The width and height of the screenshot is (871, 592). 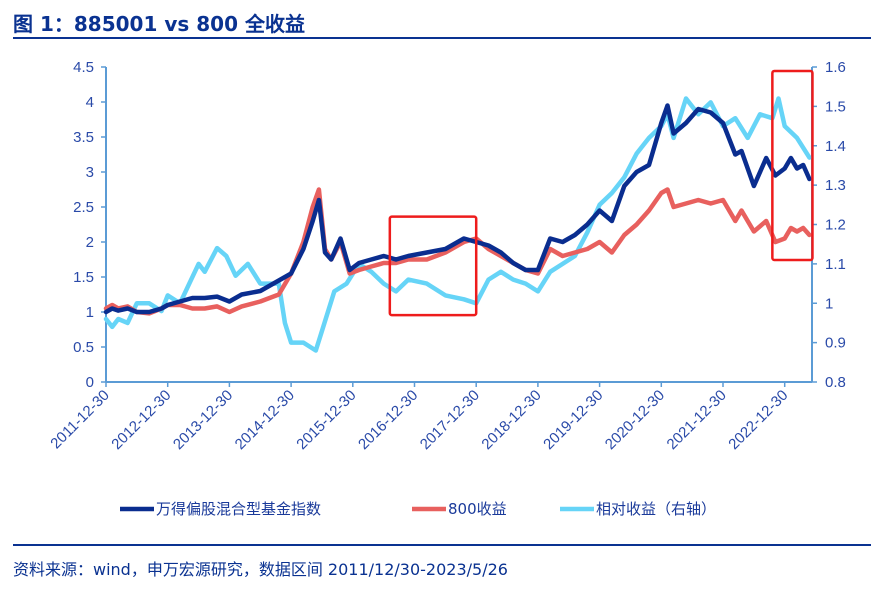 What do you see at coordinates (238, 509) in the screenshot?
I see `legend-label-1: 万得偏股混合型基金指数` at bounding box center [238, 509].